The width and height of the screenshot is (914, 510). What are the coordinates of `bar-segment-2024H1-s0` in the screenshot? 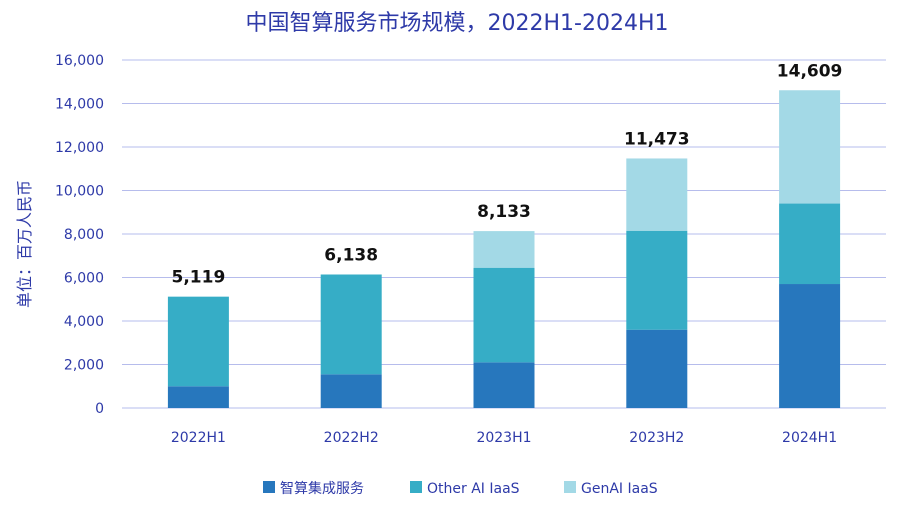 It's located at (810, 346).